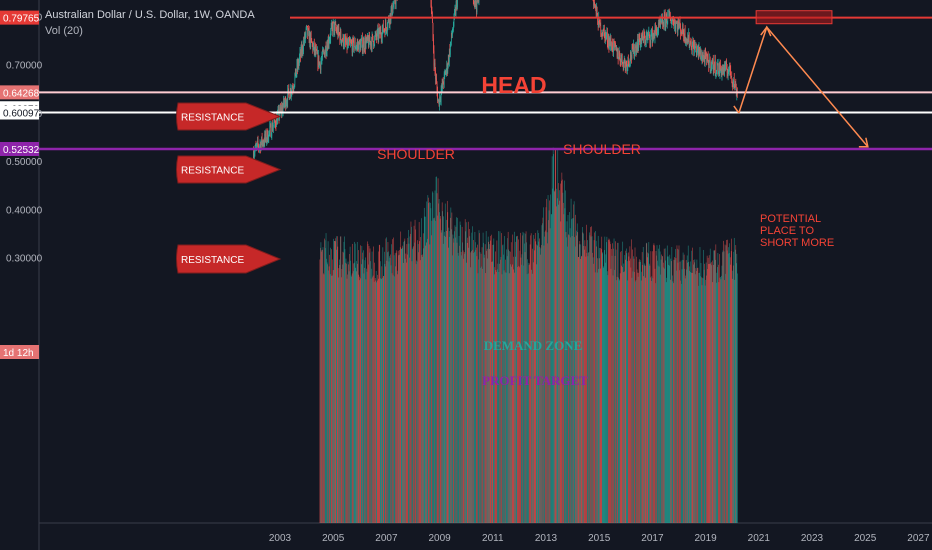 This screenshot has height=550, width=932. Describe the element at coordinates (19, 112) in the screenshot. I see `price-label-box` at that location.